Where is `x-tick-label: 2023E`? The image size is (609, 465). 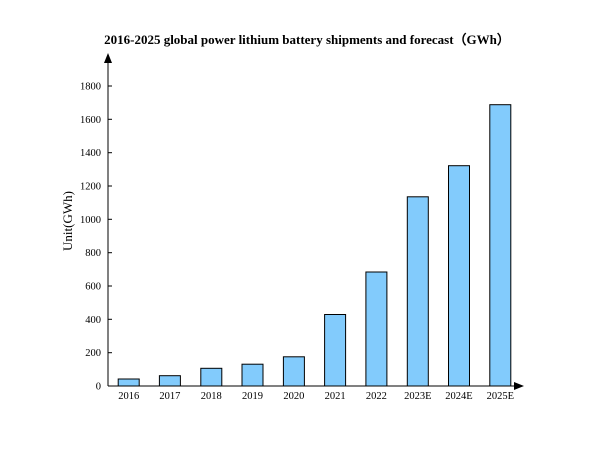
x-tick-label: 2023E is located at coordinates (417, 396).